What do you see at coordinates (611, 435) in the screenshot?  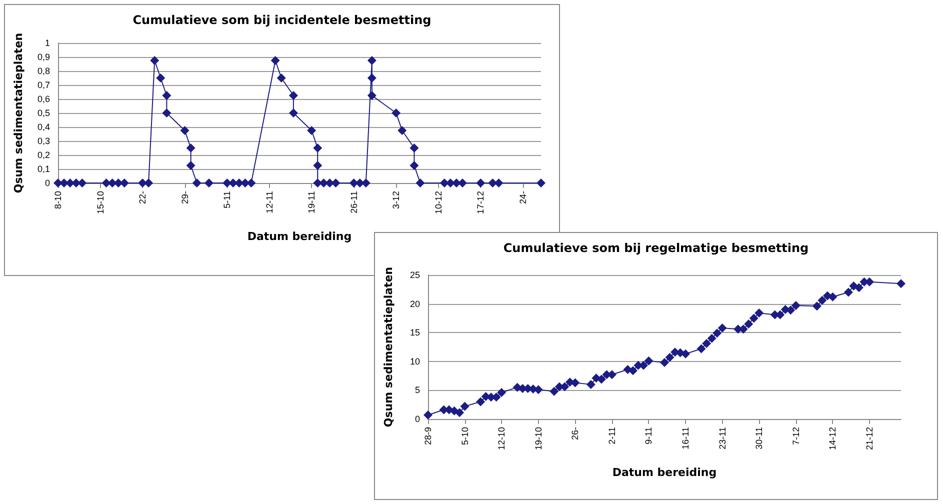 I see `x-tick-label: 2-11` at bounding box center [611, 435].